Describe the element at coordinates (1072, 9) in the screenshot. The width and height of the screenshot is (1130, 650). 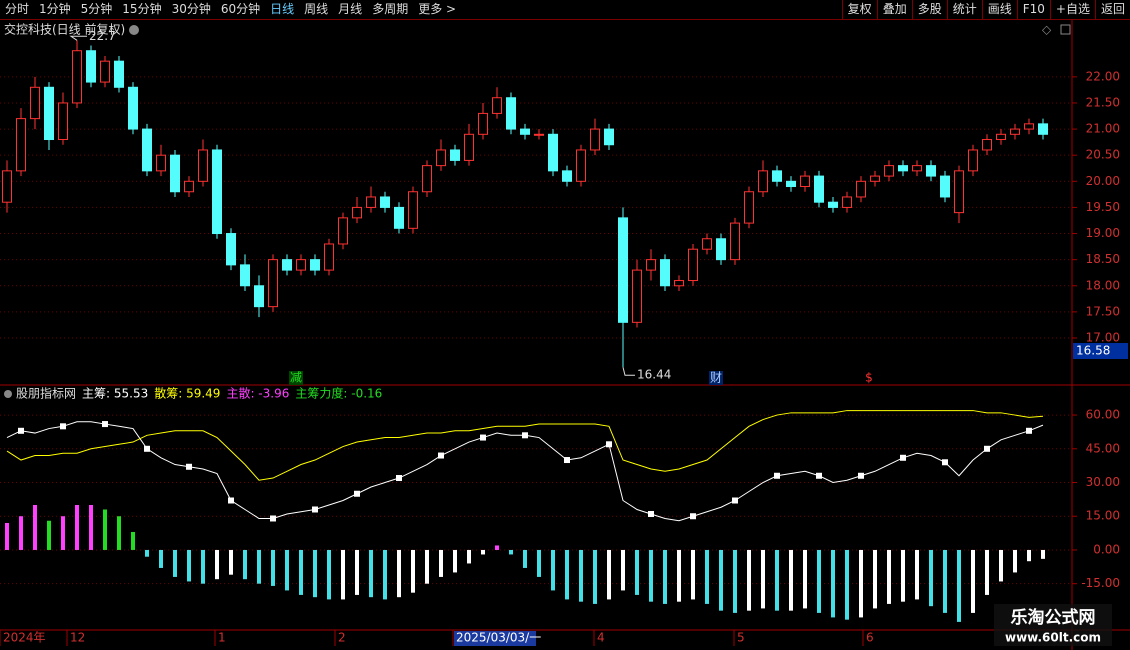
I see `toolbar-button: +自选` at that location.